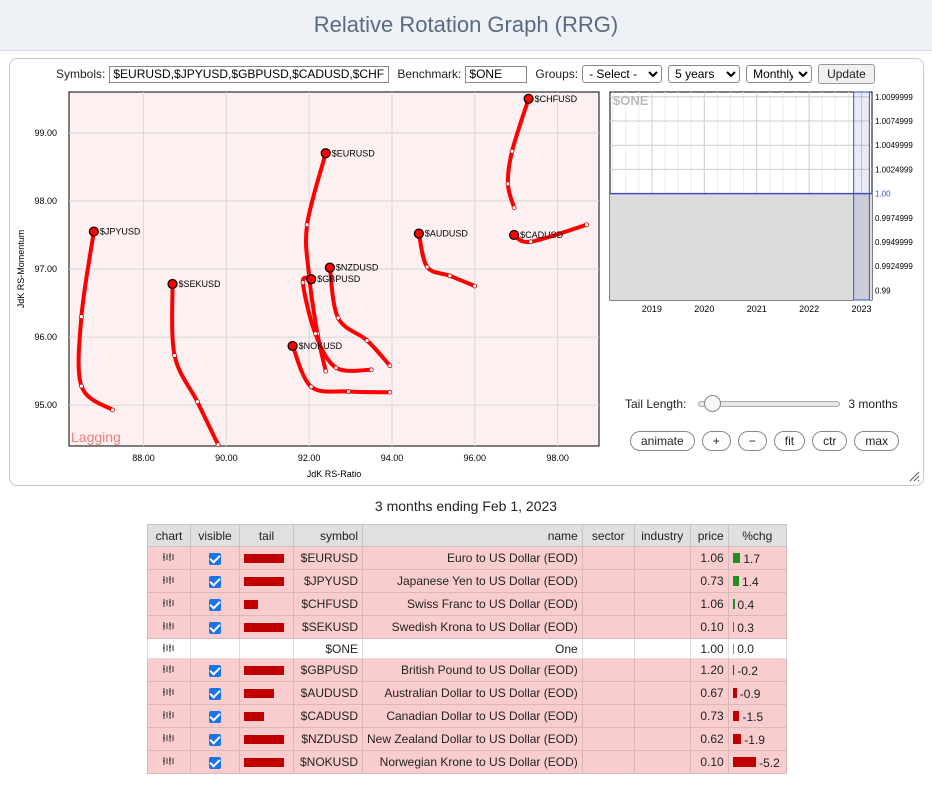 Image resolution: width=932 pixels, height=792 pixels. Describe the element at coordinates (328, 581) in the screenshot. I see `symbol-cell: $JPYUSD` at that location.